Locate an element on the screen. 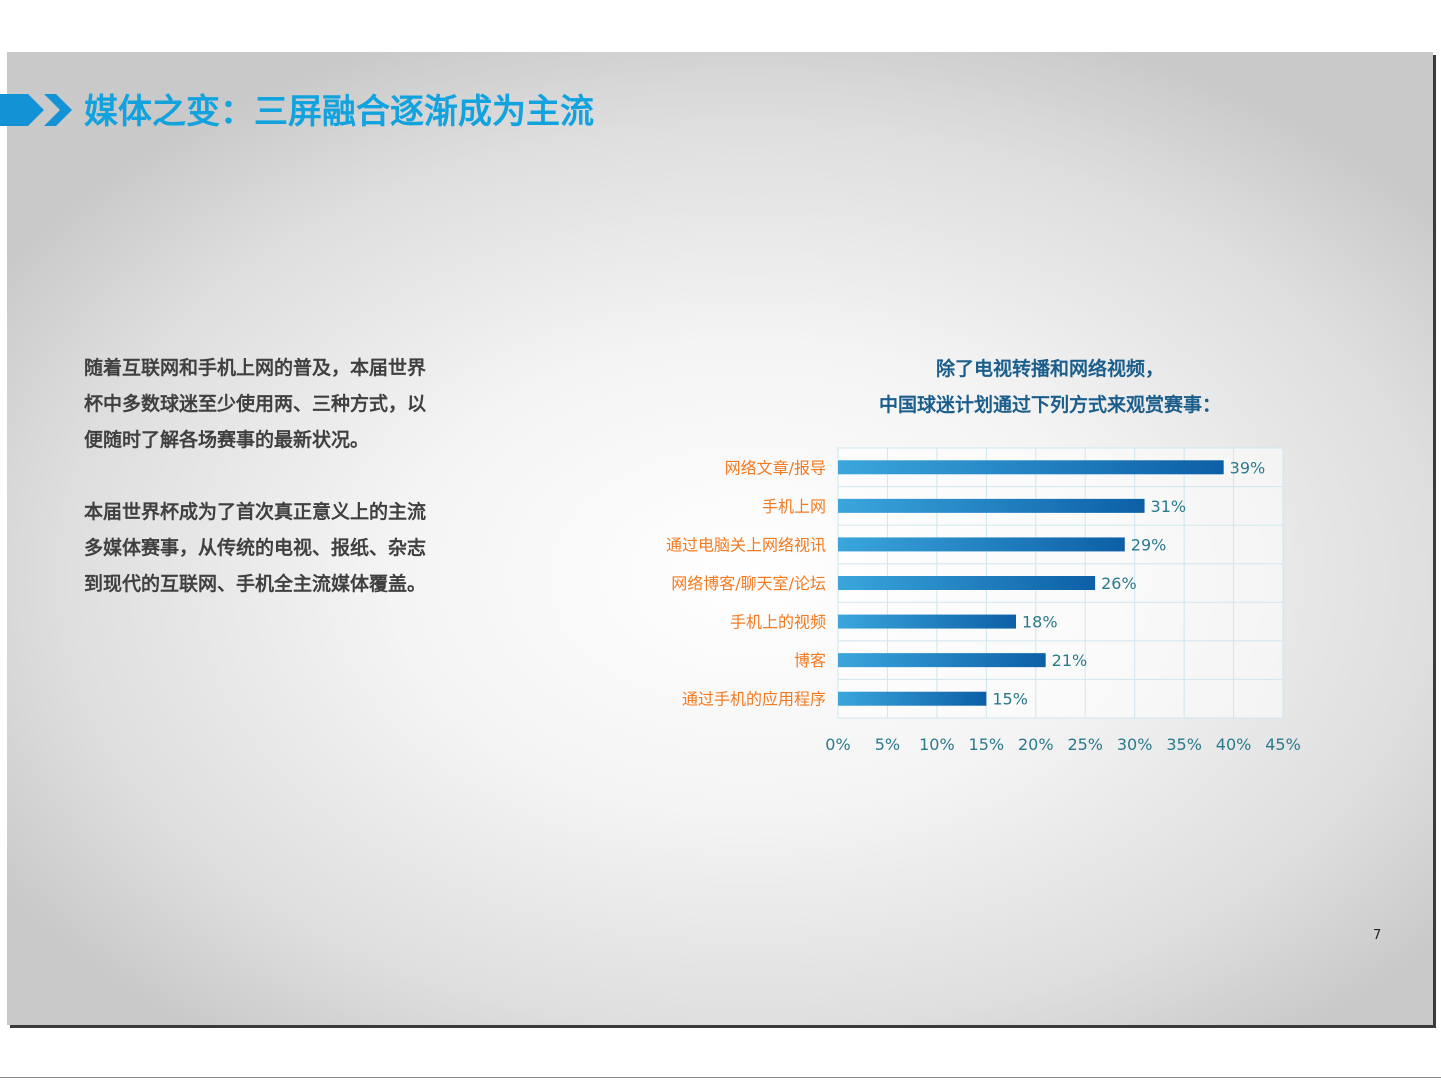 The width and height of the screenshot is (1441, 1081). paragraph-line: 杯中多数球迷至少使用两、三种方式，以 is located at coordinates (255, 404).